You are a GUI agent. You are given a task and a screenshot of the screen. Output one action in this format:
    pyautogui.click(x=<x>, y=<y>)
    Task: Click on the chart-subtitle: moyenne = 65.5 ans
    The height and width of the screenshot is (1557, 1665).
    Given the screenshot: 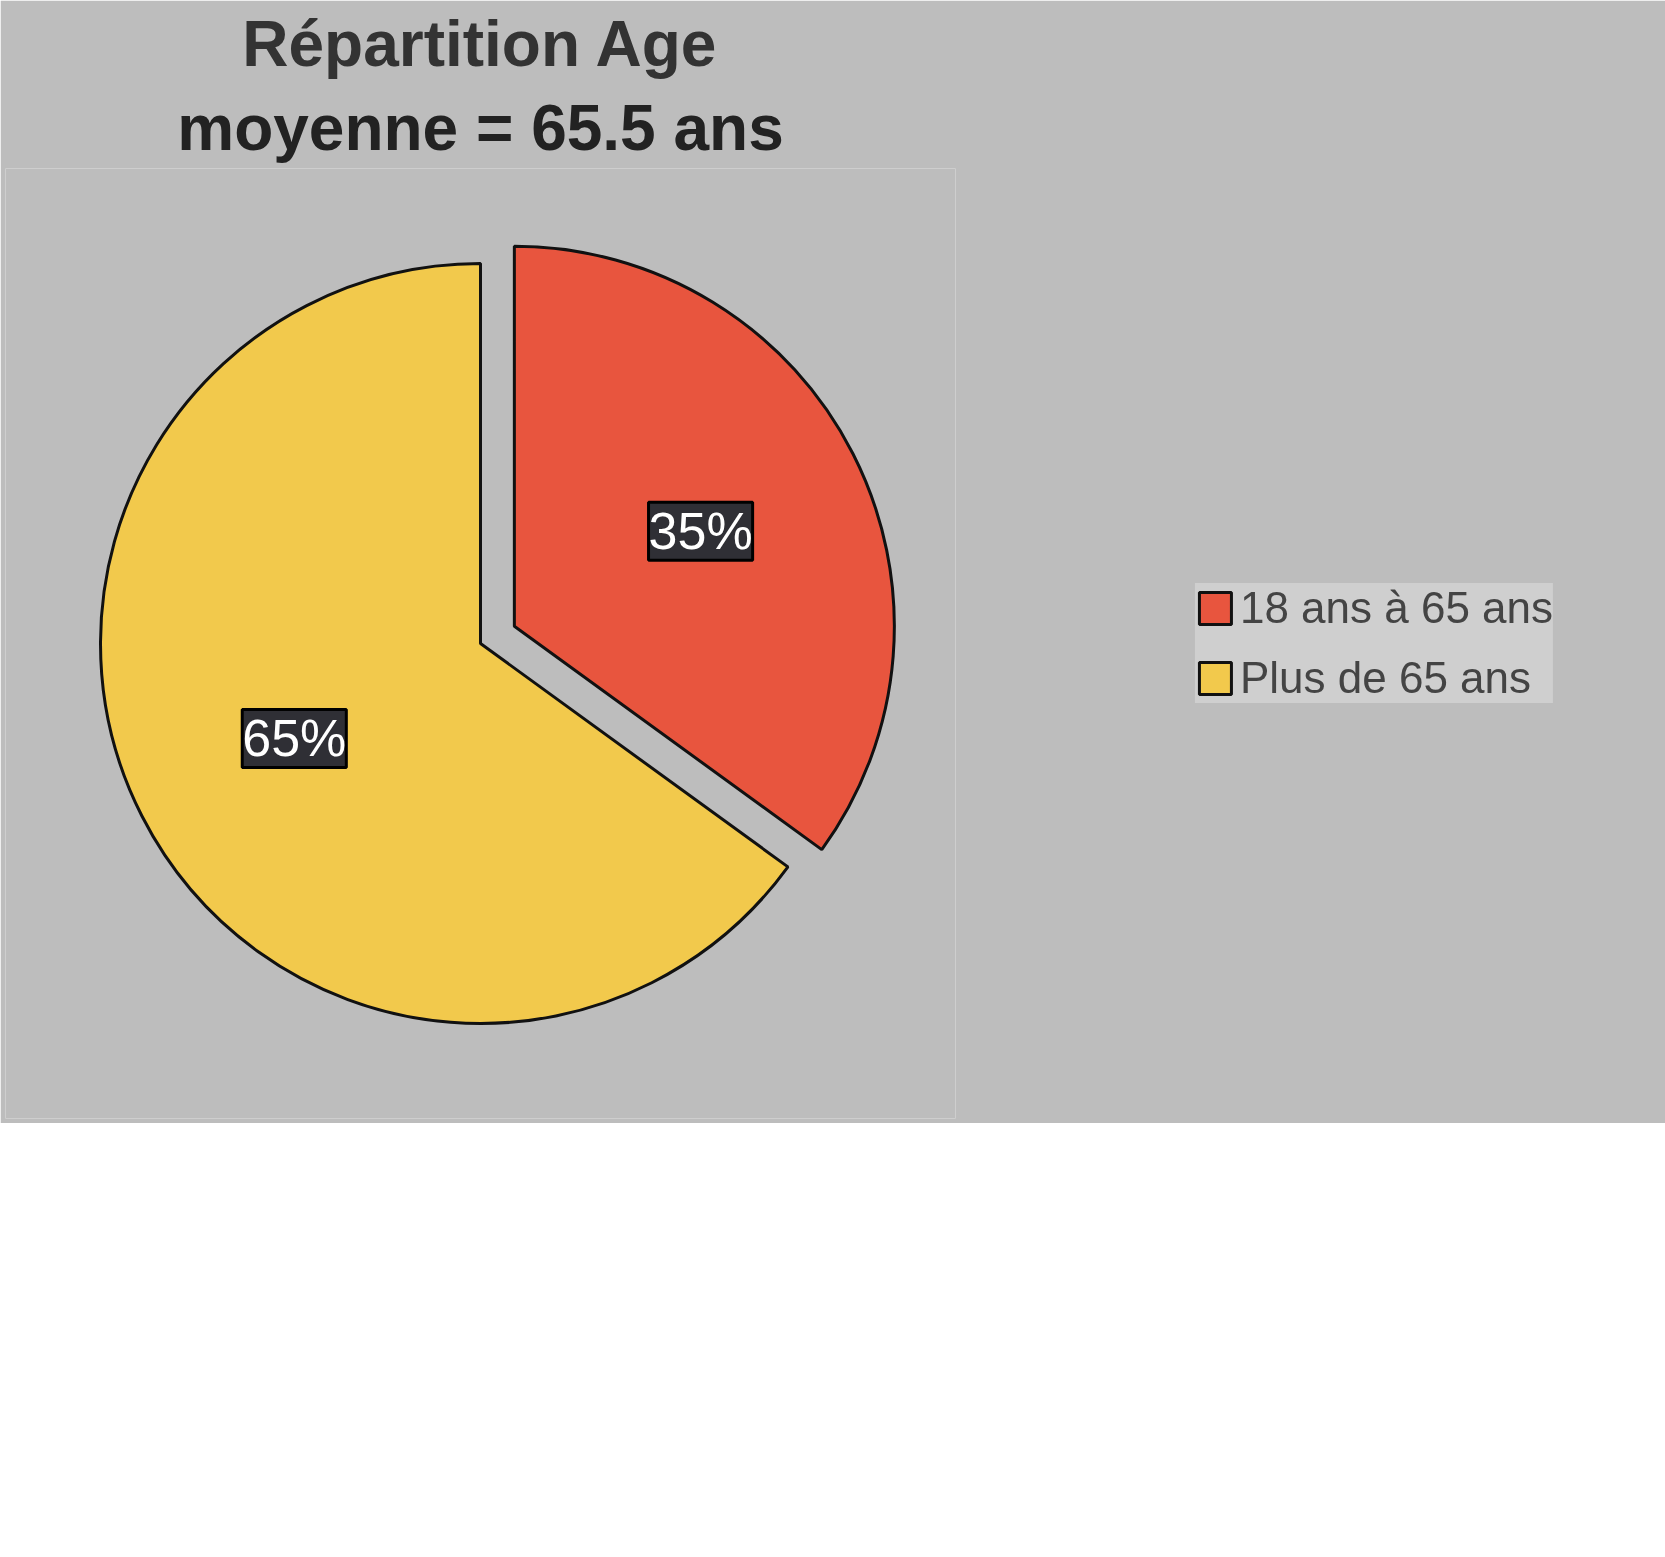 What is the action you would take?
    pyautogui.click(x=480, y=127)
    